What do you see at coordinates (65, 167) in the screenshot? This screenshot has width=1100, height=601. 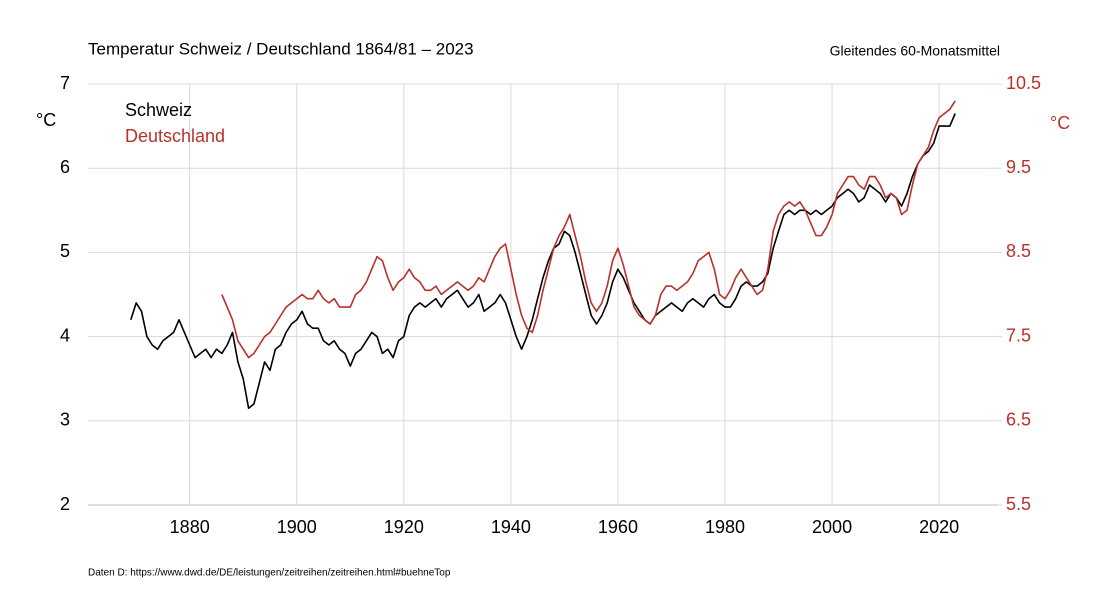 I see `y-tick-label: 6` at bounding box center [65, 167].